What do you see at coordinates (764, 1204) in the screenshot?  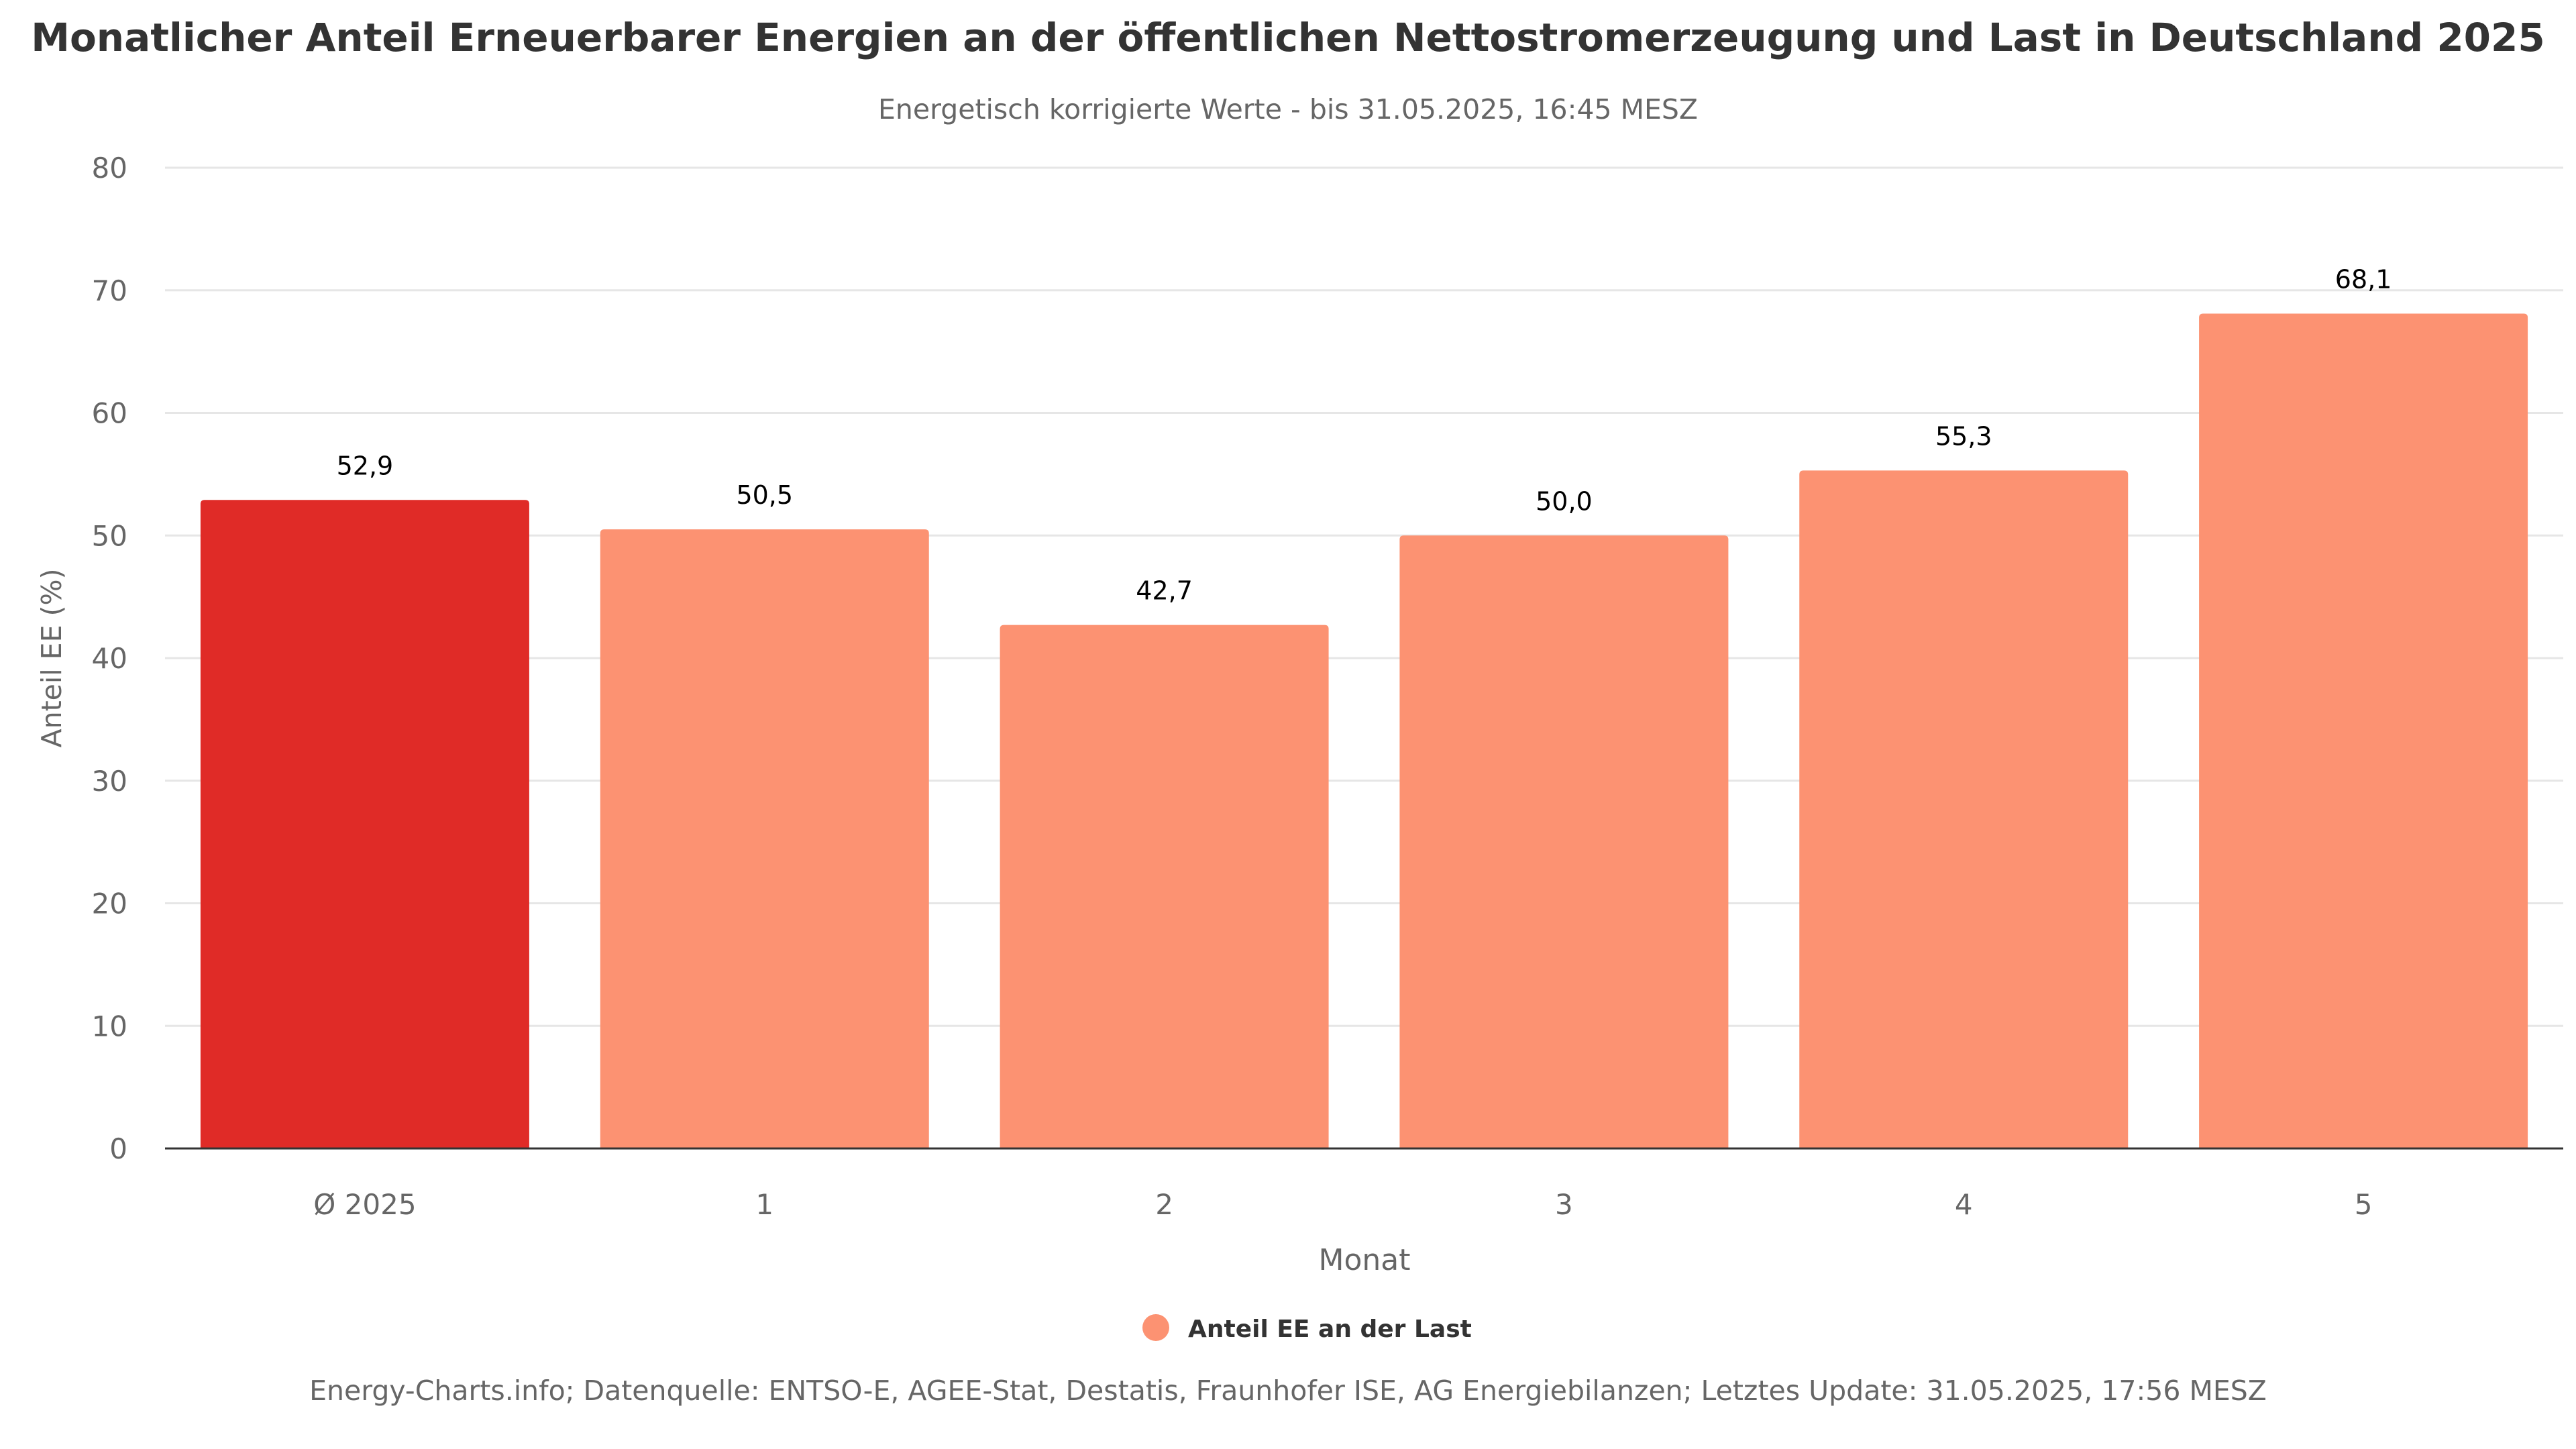 I see `x-tick-label: 1` at bounding box center [764, 1204].